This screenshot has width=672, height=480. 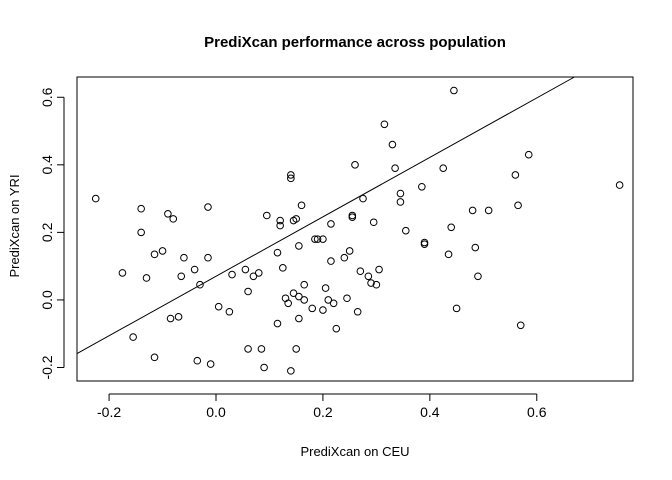 What do you see at coordinates (47, 300) in the screenshot?
I see `y-tick-label: 0.0` at bounding box center [47, 300].